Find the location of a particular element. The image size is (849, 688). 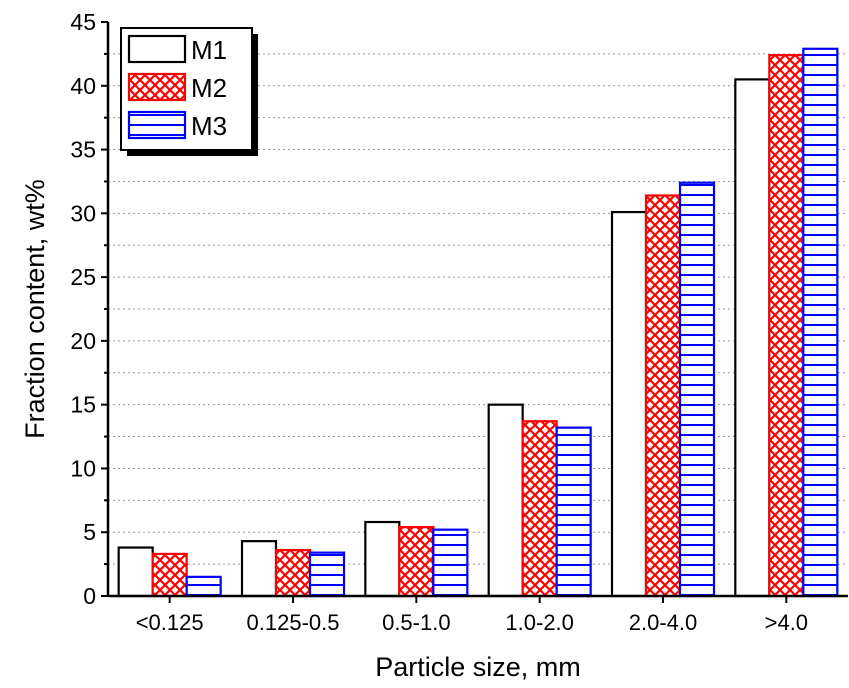

legend-label-m3: M3 is located at coordinates (209, 126).